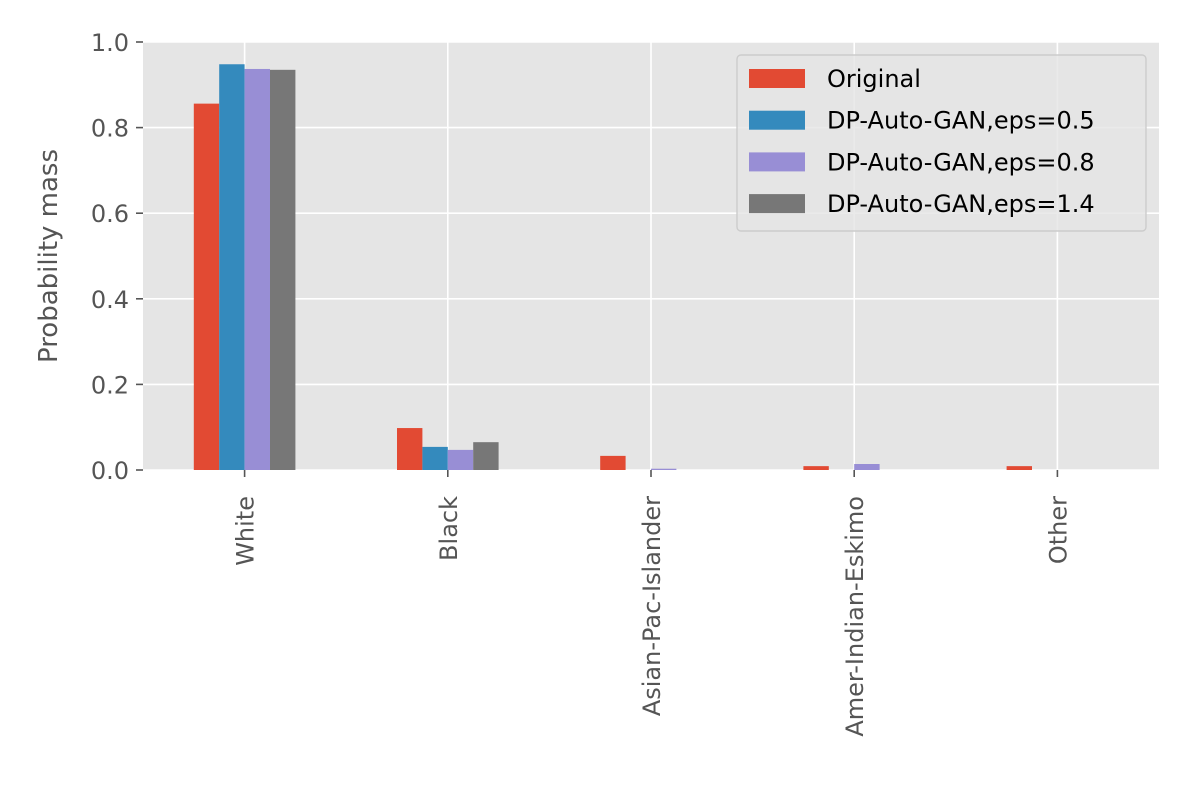  What do you see at coordinates (110, 43) in the screenshot?
I see `y-tick-label: 1.0` at bounding box center [110, 43].